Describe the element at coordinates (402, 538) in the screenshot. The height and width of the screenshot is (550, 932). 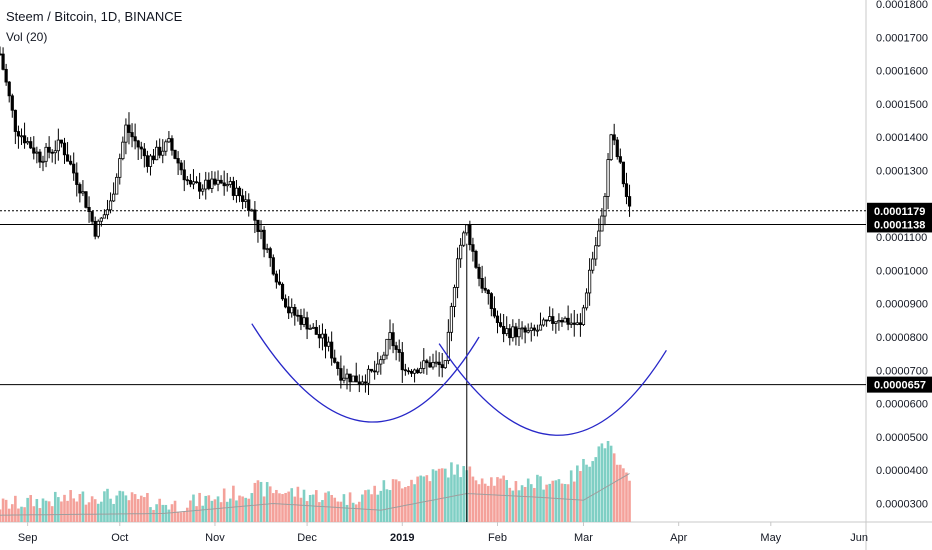
I see `x-tick-label: 2019` at that location.